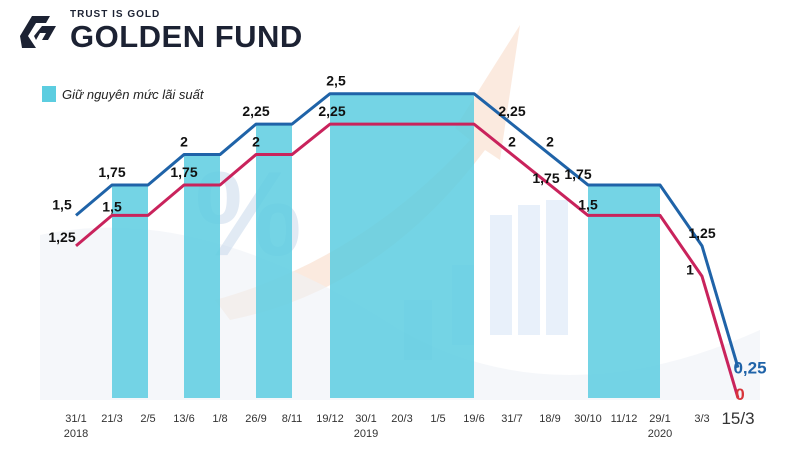 Image resolution: width=800 pixels, height=450 pixels. I want to click on series-1-label-13: 1,75, so click(545, 178).